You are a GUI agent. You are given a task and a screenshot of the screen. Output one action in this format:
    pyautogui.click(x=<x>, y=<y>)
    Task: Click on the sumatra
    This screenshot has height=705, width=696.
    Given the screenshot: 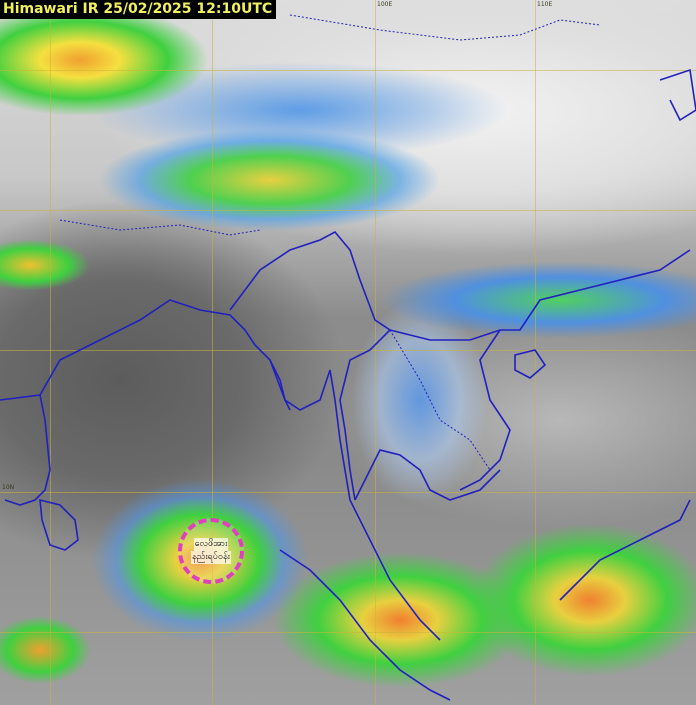 What is the action you would take?
    pyautogui.click(x=365, y=625)
    